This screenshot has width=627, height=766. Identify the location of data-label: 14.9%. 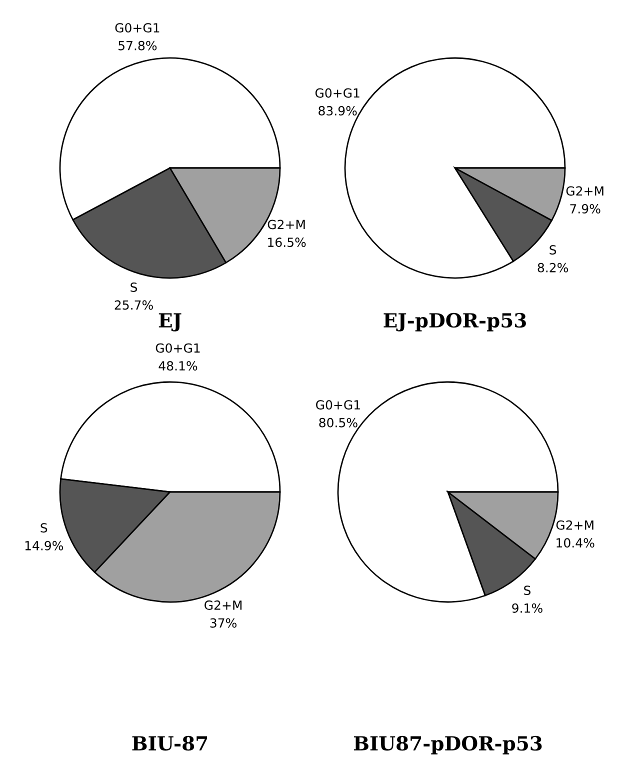
(44, 545).